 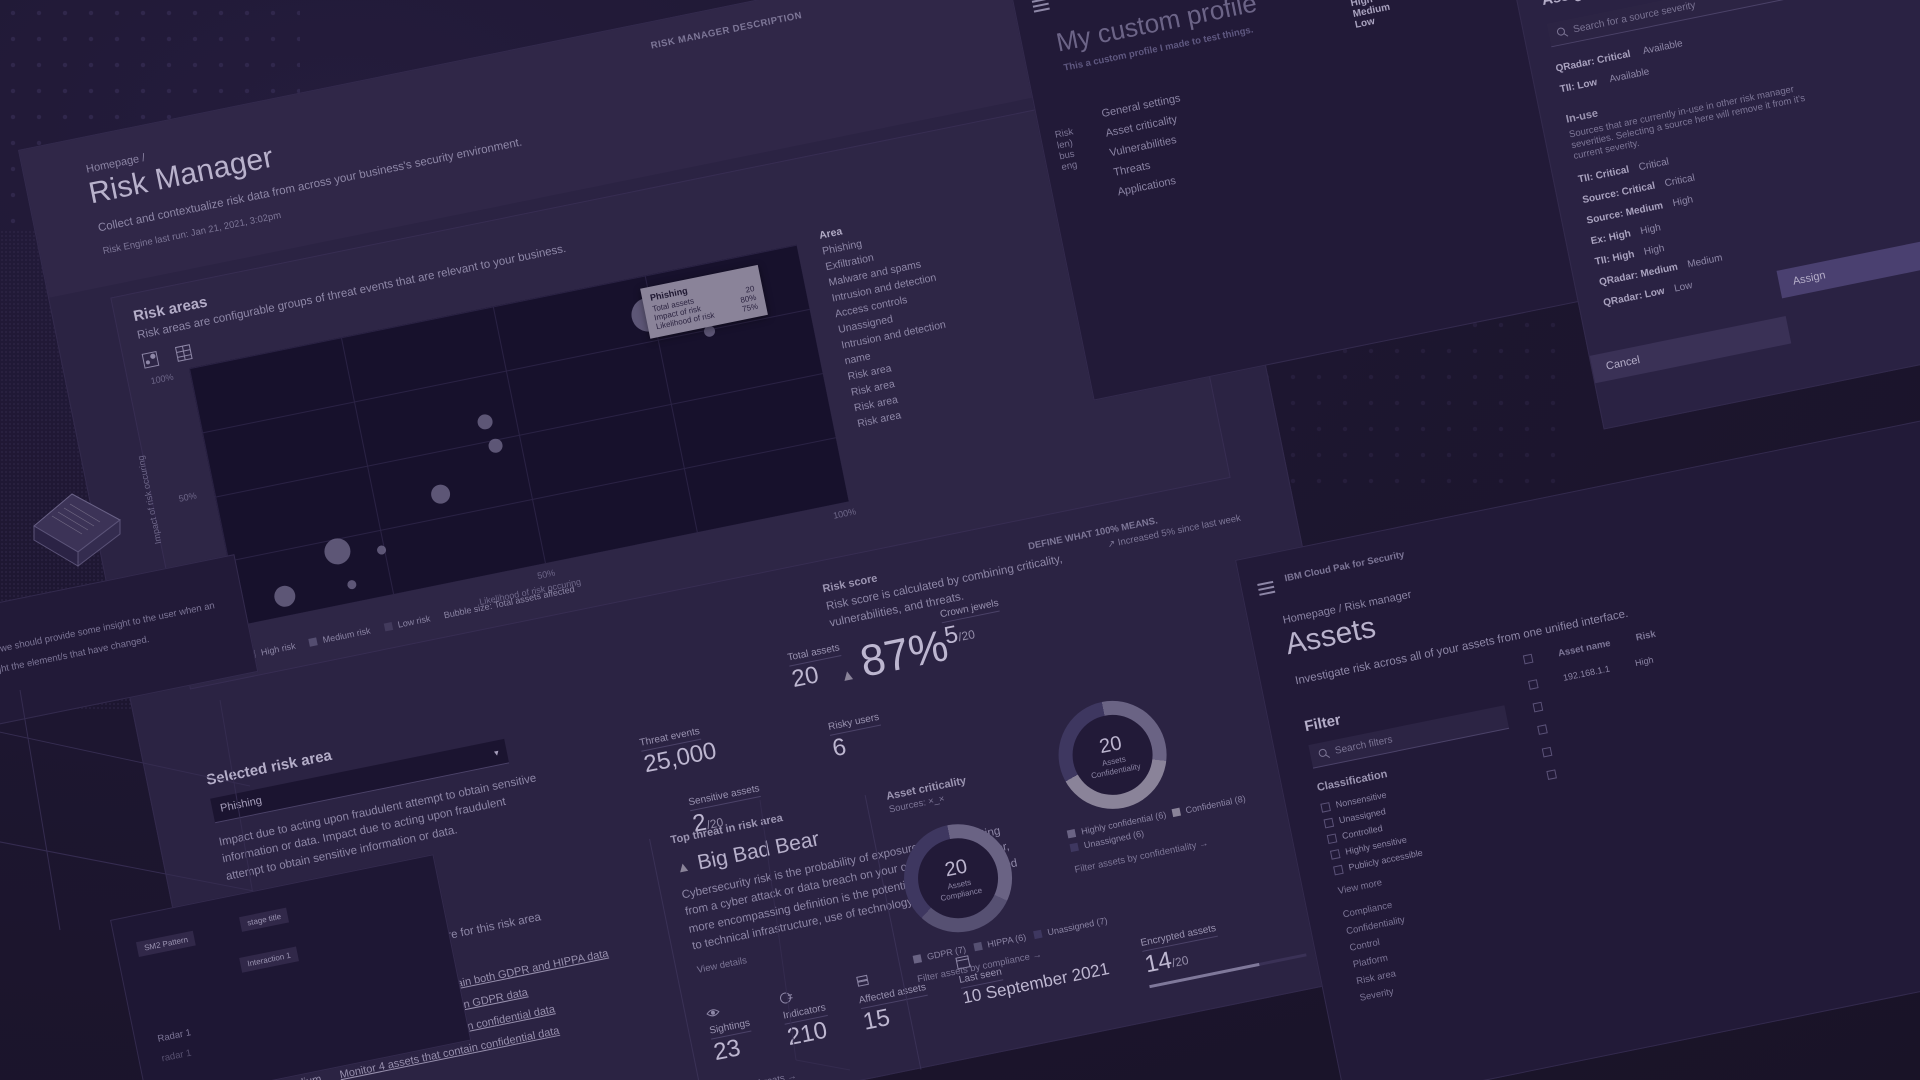 I want to click on radar-chip-0: SM2 Pattern, so click(x=166, y=943).